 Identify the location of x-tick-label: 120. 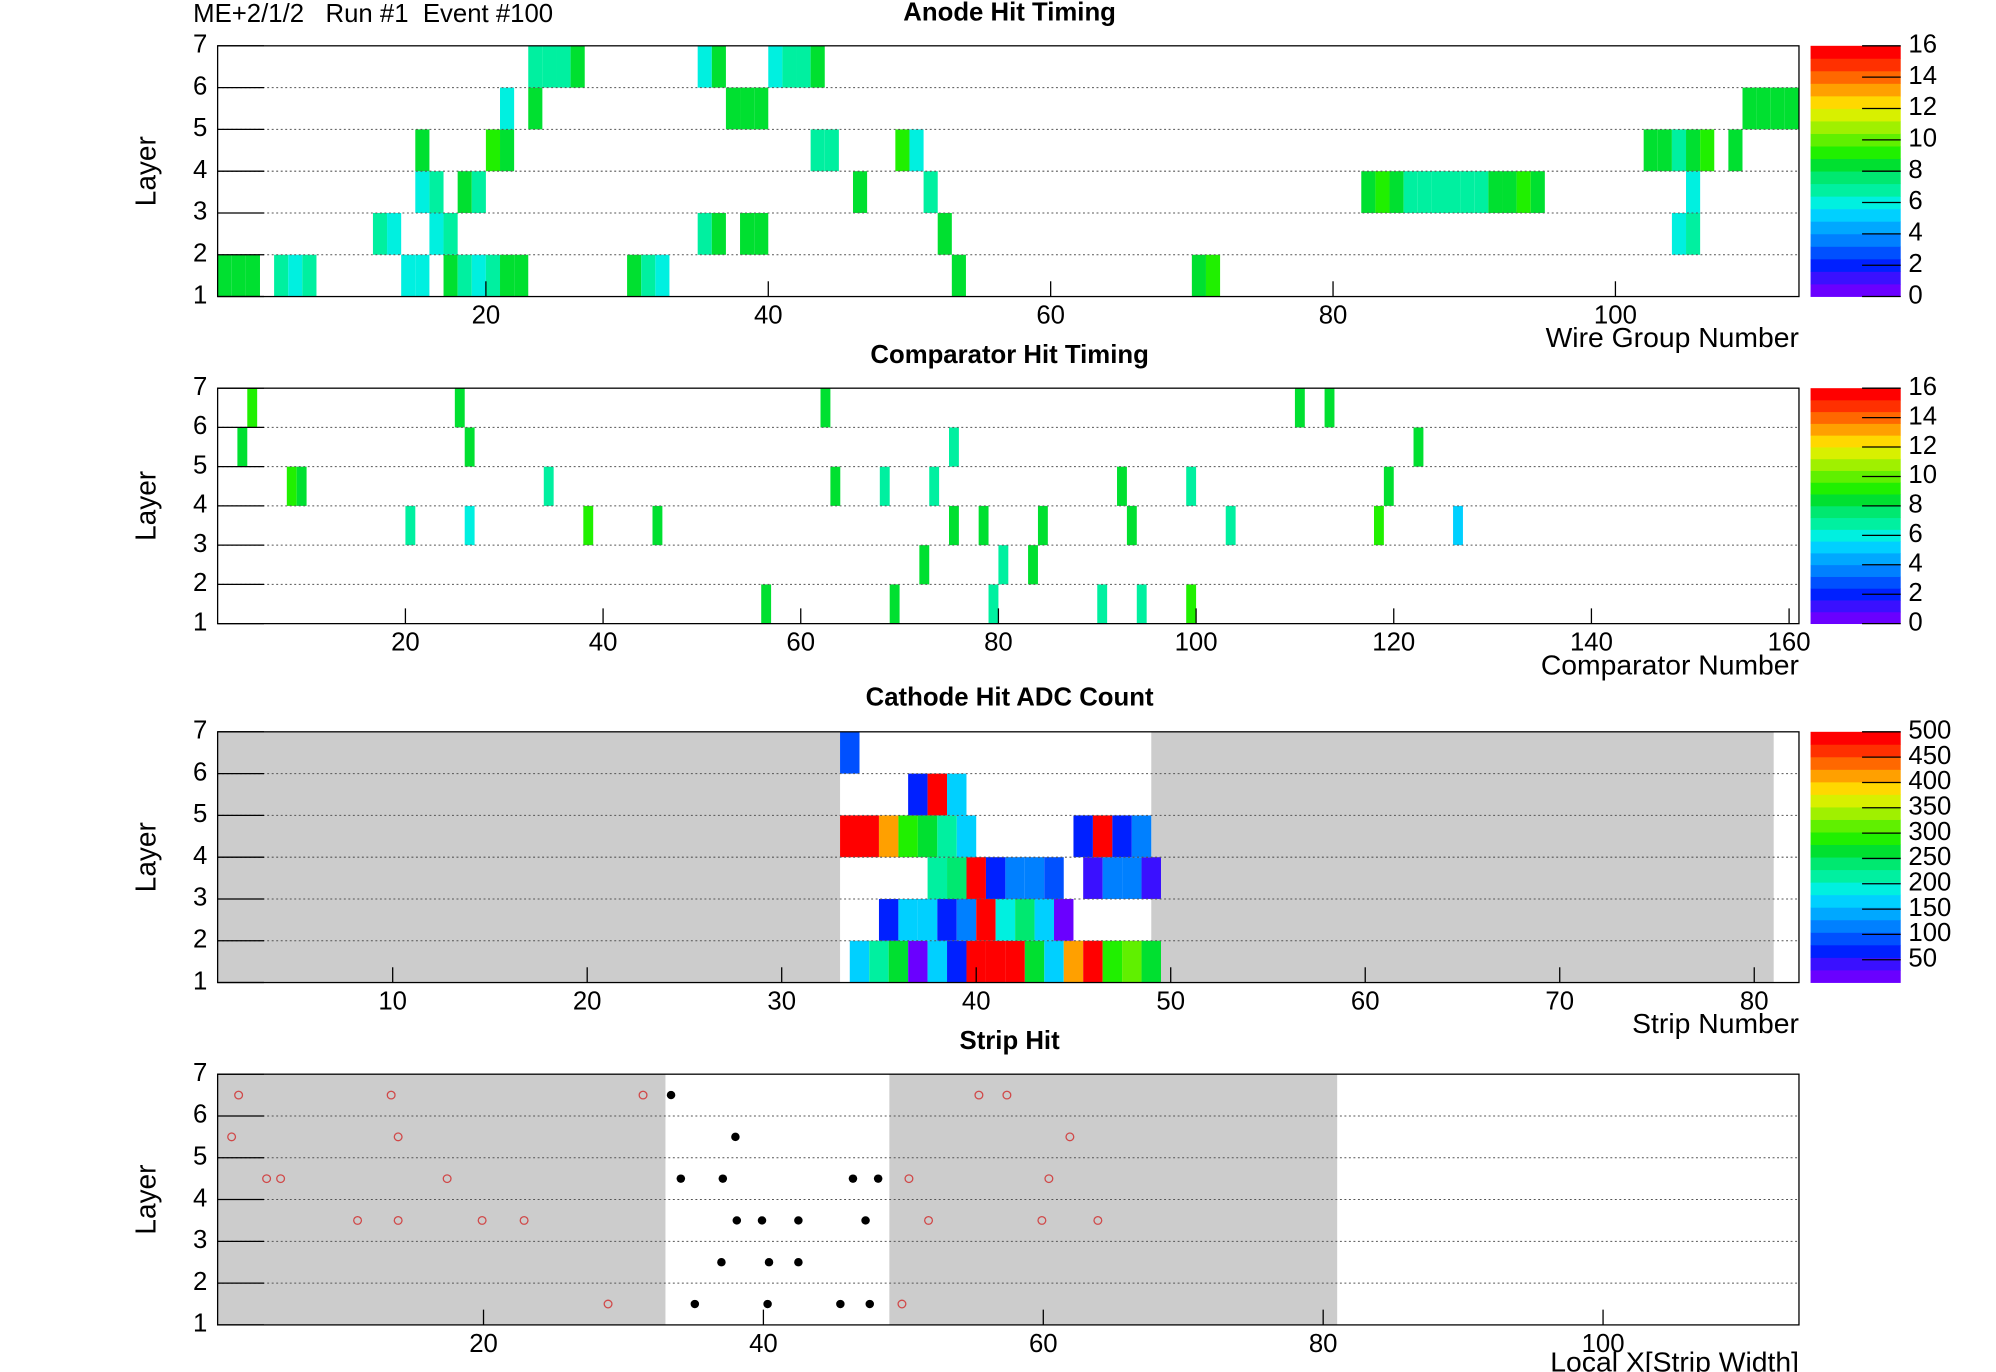
(1393, 643).